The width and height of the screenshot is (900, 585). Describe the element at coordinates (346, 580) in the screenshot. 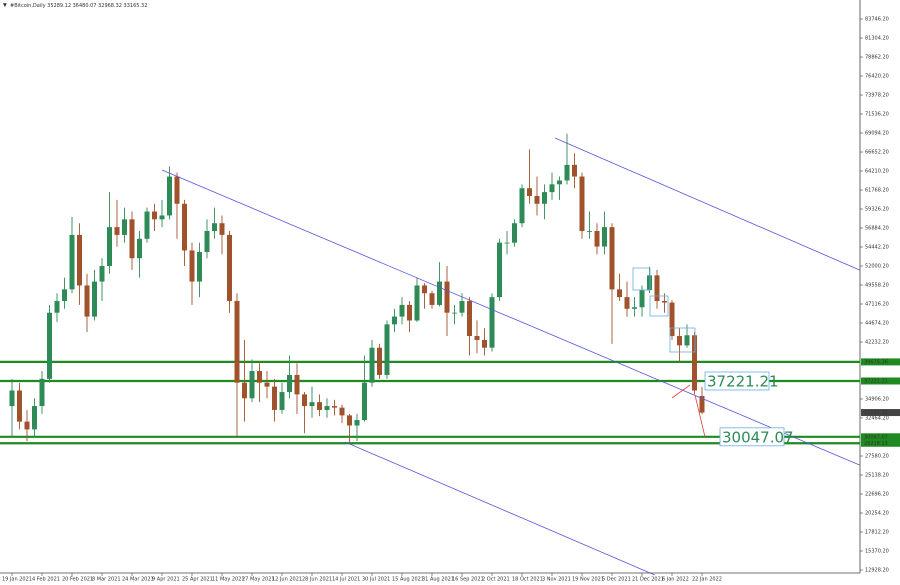

I see `x-tick-label: 14 Jul 2021` at that location.